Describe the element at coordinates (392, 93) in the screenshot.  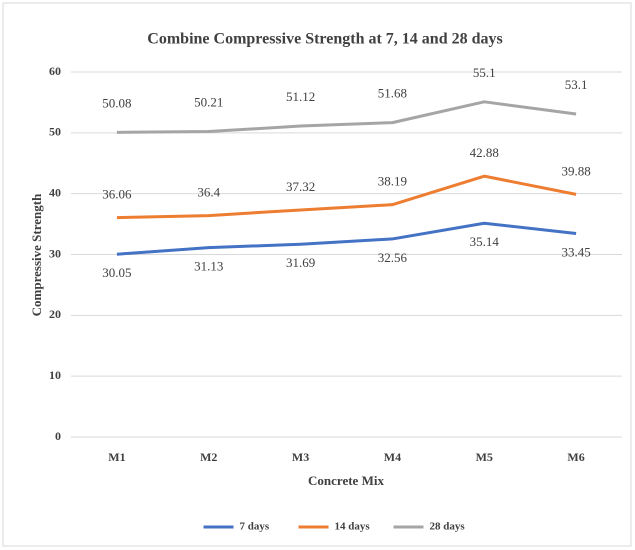
I see `data-label: 51.68` at that location.